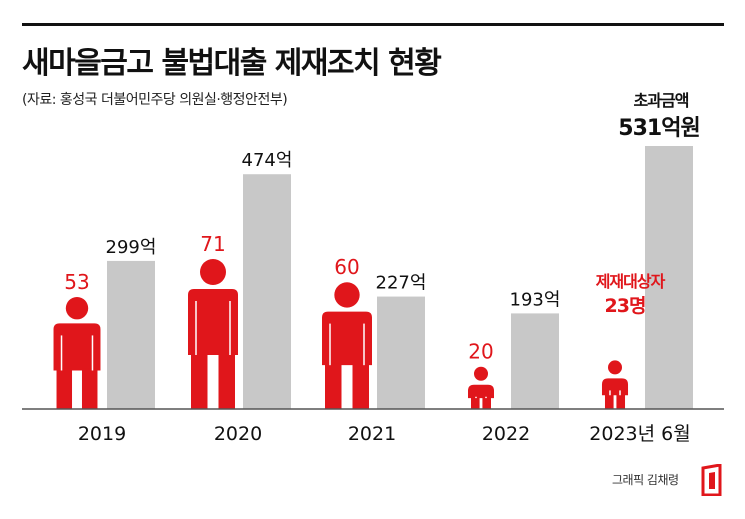 The width and height of the screenshot is (745, 519). Describe the element at coordinates (661, 100) in the screenshot. I see `amount-legend-label: 초과금액` at that location.